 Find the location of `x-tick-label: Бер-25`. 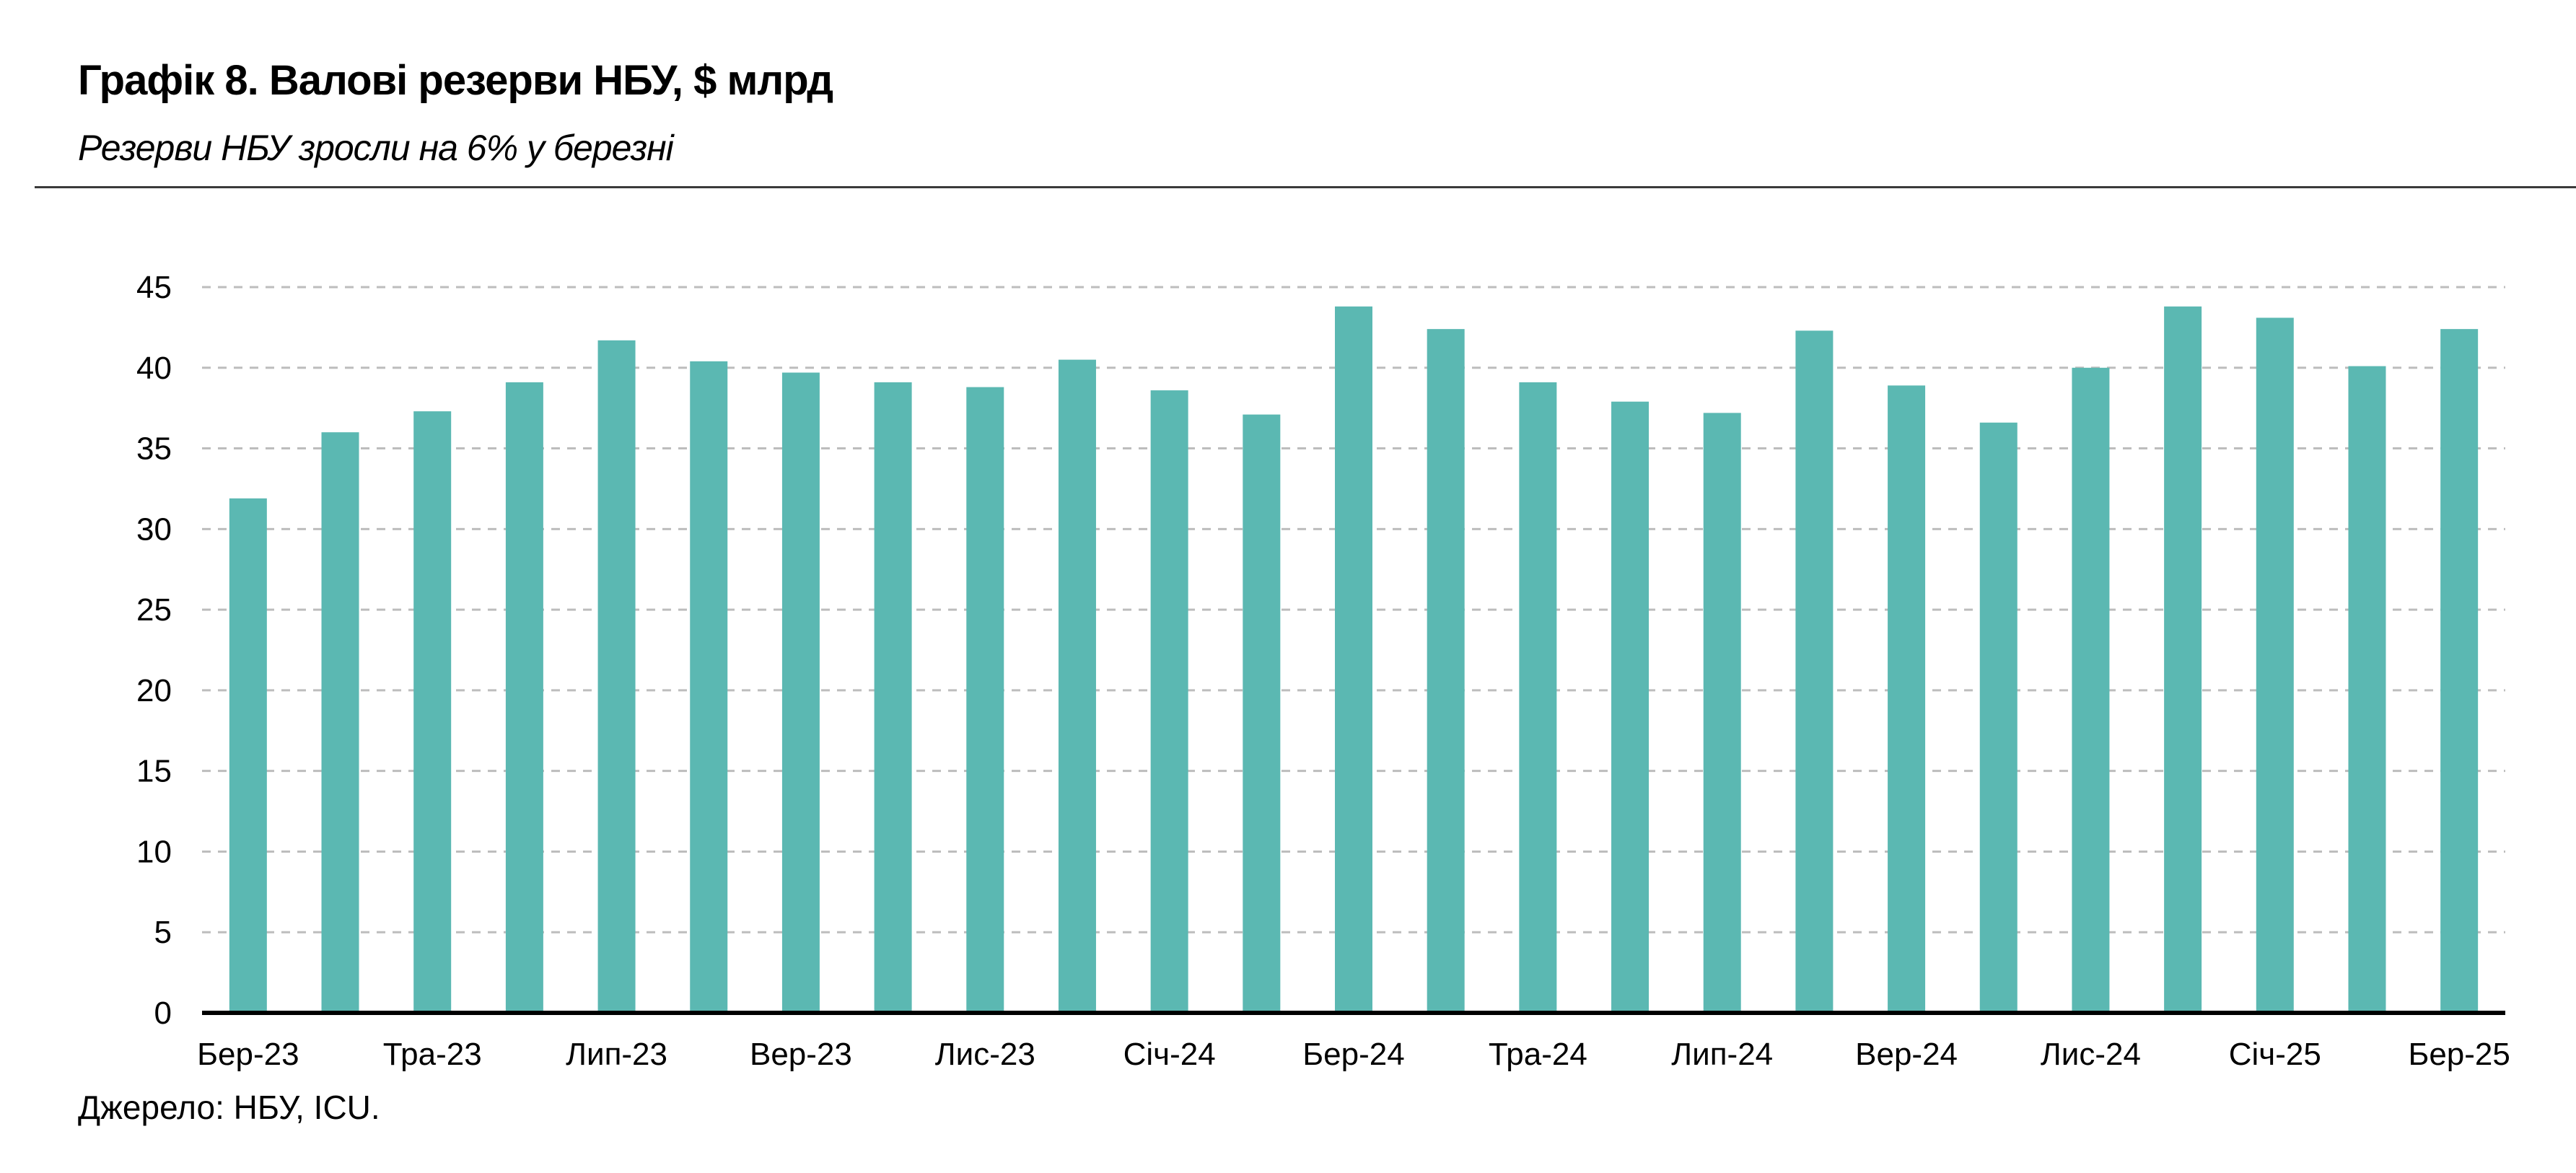

x-tick-label: Бер-25 is located at coordinates (2459, 1054).